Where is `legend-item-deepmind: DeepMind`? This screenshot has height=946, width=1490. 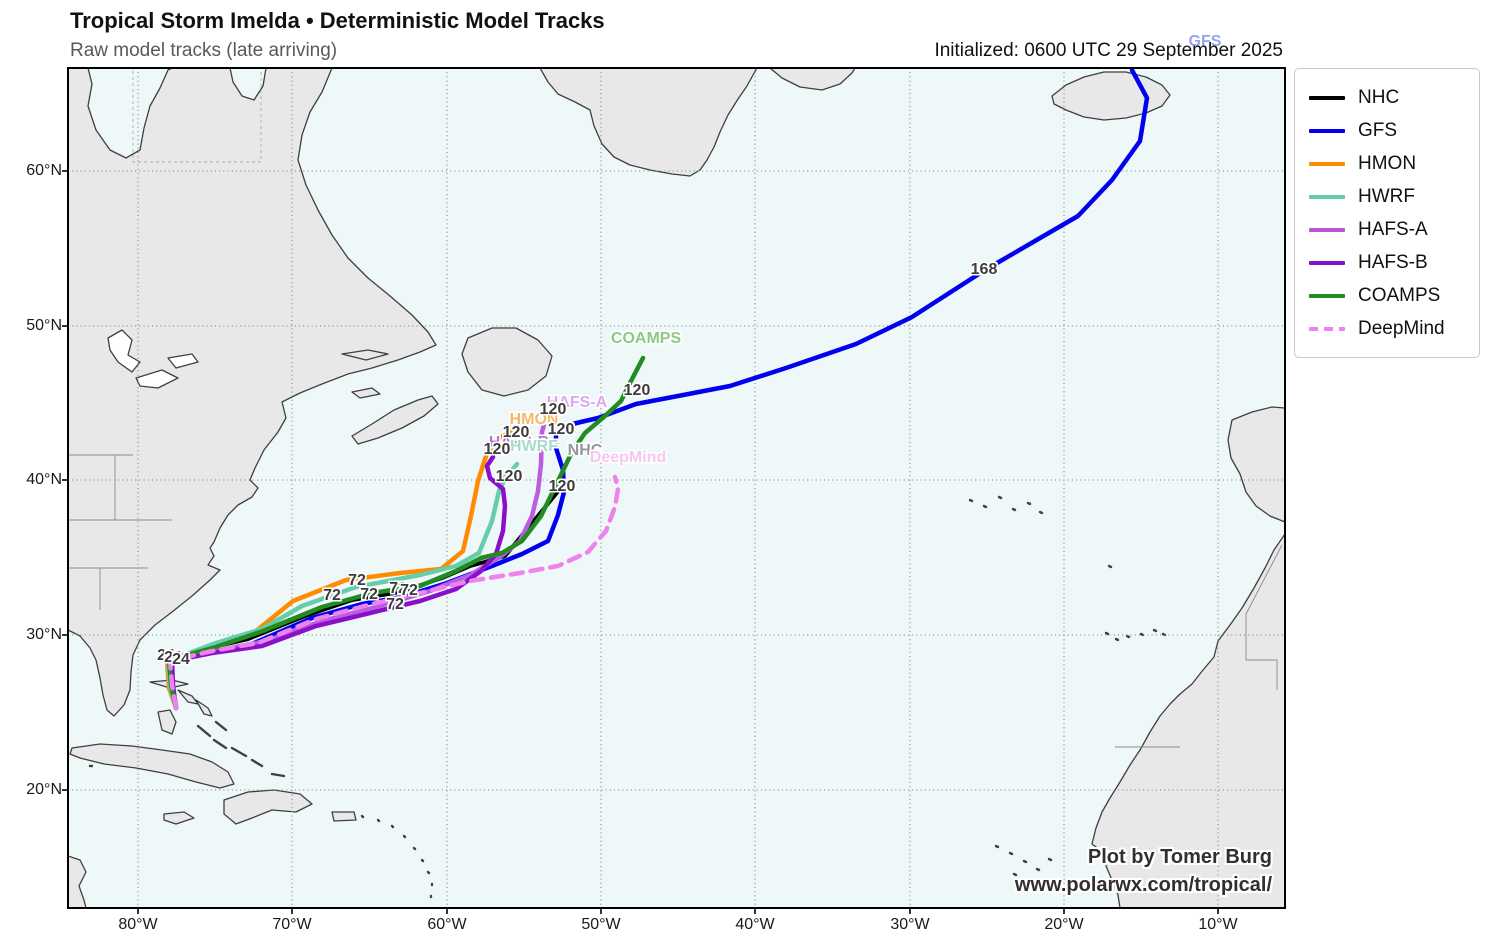
legend-item-deepmind: DeepMind is located at coordinates (1387, 328).